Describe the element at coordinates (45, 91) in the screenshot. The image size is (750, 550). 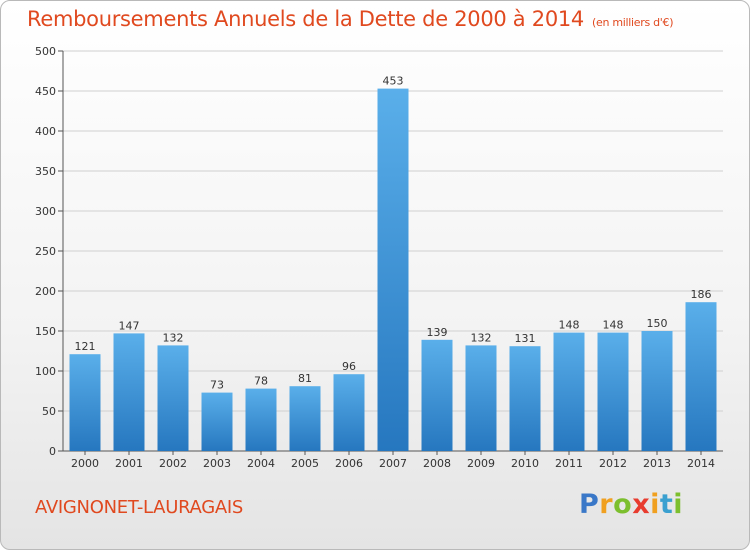
I see `y-tick-label: 450` at that location.